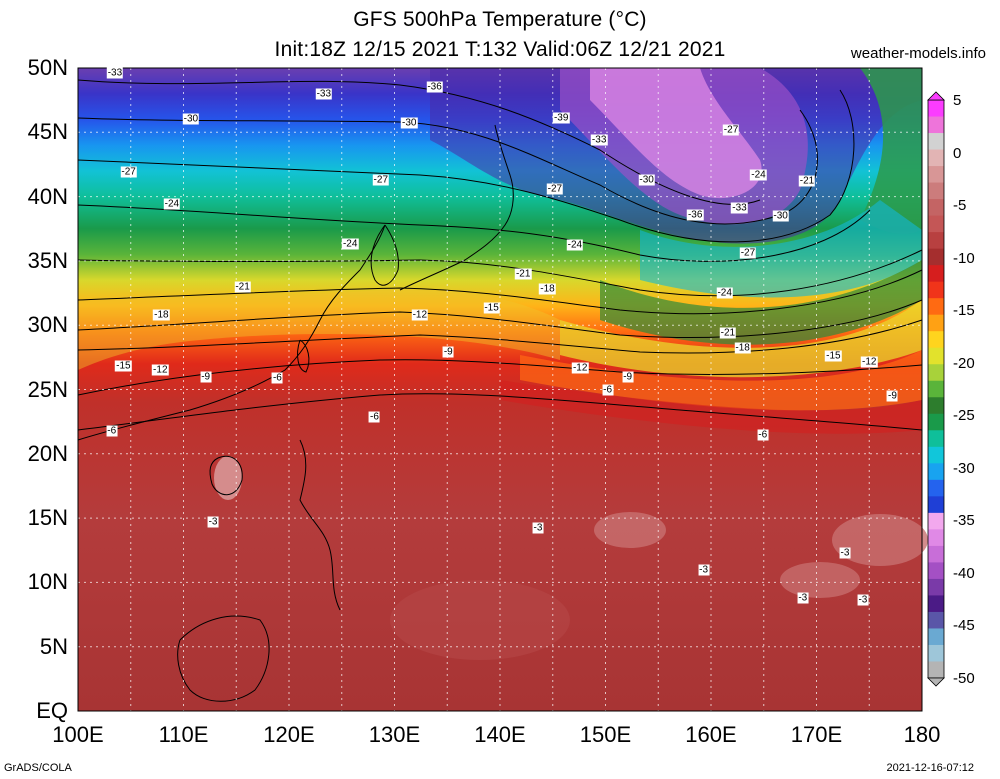  What do you see at coordinates (918, 53) in the screenshot?
I see `site-label: weather-models.info` at bounding box center [918, 53].